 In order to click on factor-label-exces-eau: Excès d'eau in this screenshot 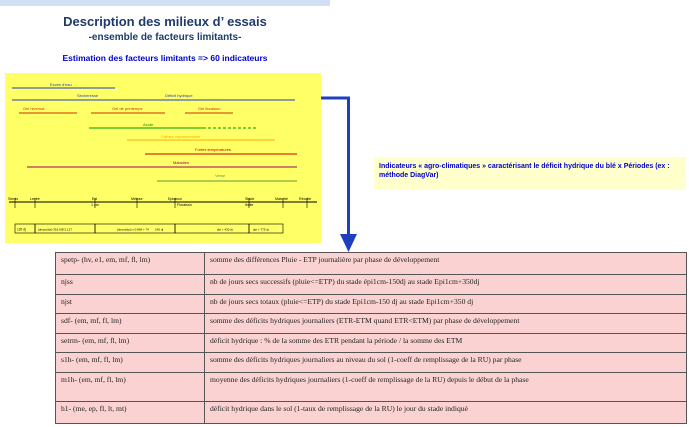, I will do `click(61, 84)`.